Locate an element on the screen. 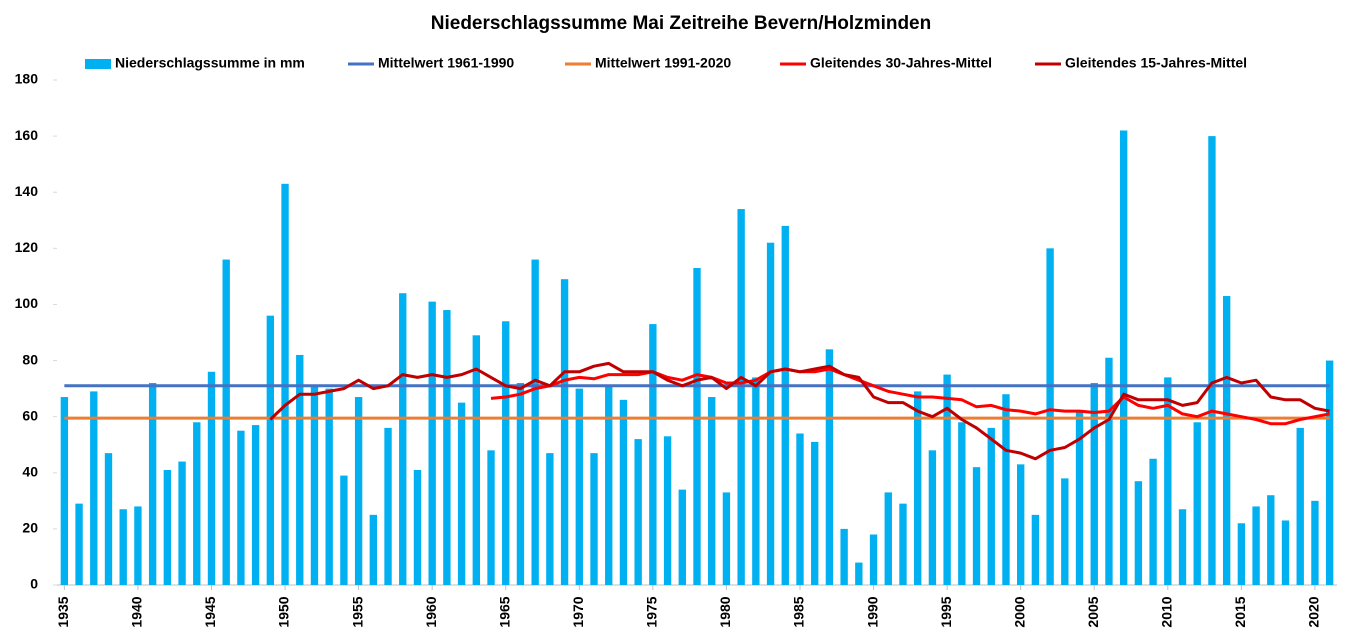 The height and width of the screenshot is (642, 1362). legend-label: Gleitendes 30-Jahres-Mittel is located at coordinates (901, 63).